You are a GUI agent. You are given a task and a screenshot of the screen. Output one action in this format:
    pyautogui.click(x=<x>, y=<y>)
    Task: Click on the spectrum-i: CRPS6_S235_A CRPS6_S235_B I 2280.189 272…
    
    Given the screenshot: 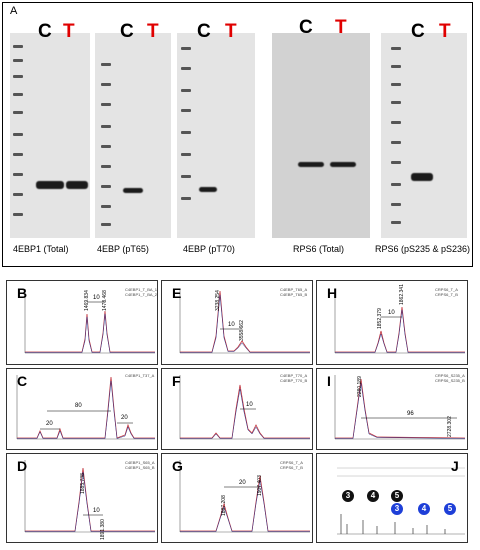 What is the action you would take?
    pyautogui.click(x=392, y=409)
    